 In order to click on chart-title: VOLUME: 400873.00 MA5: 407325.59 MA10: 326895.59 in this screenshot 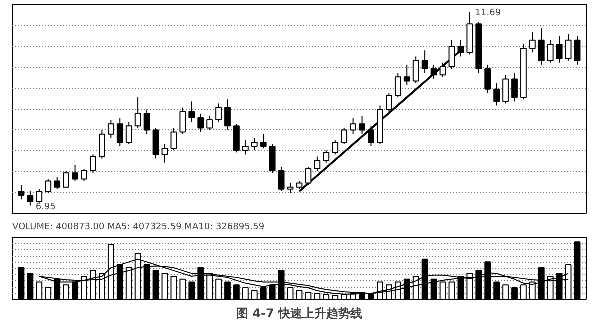, I will do `click(138, 227)`.